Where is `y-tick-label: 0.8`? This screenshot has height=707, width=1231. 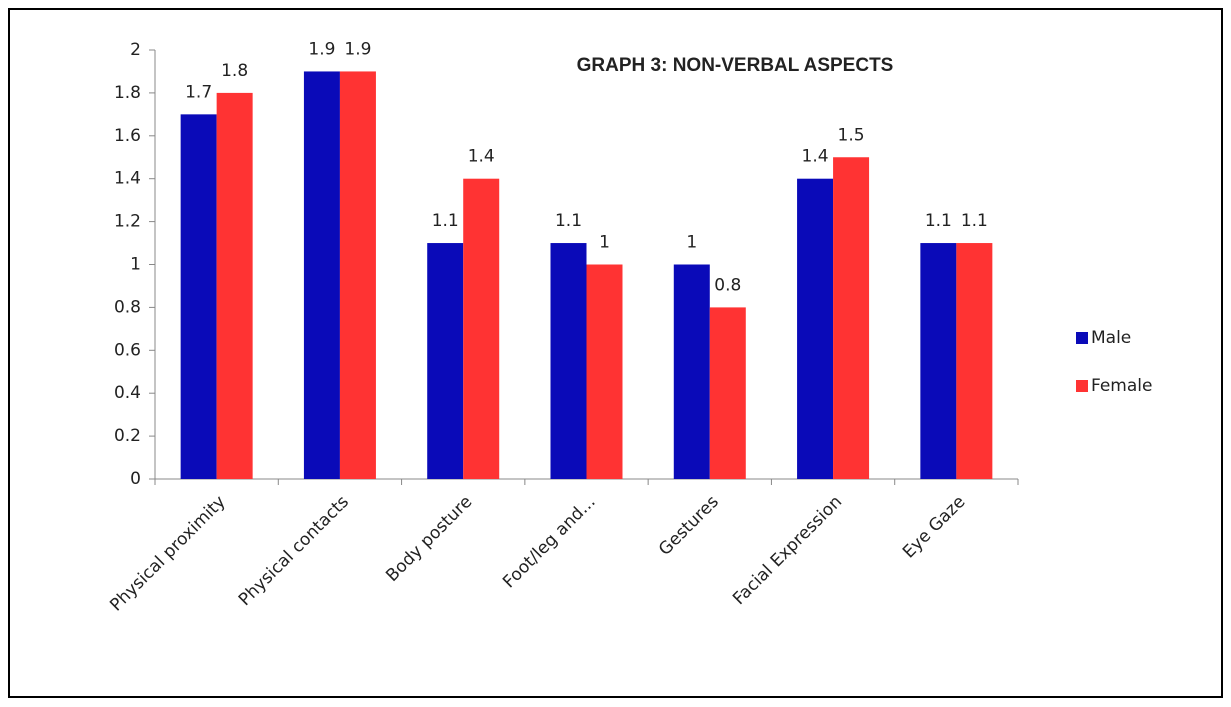 y-tick-label: 0.8 is located at coordinates (127, 307).